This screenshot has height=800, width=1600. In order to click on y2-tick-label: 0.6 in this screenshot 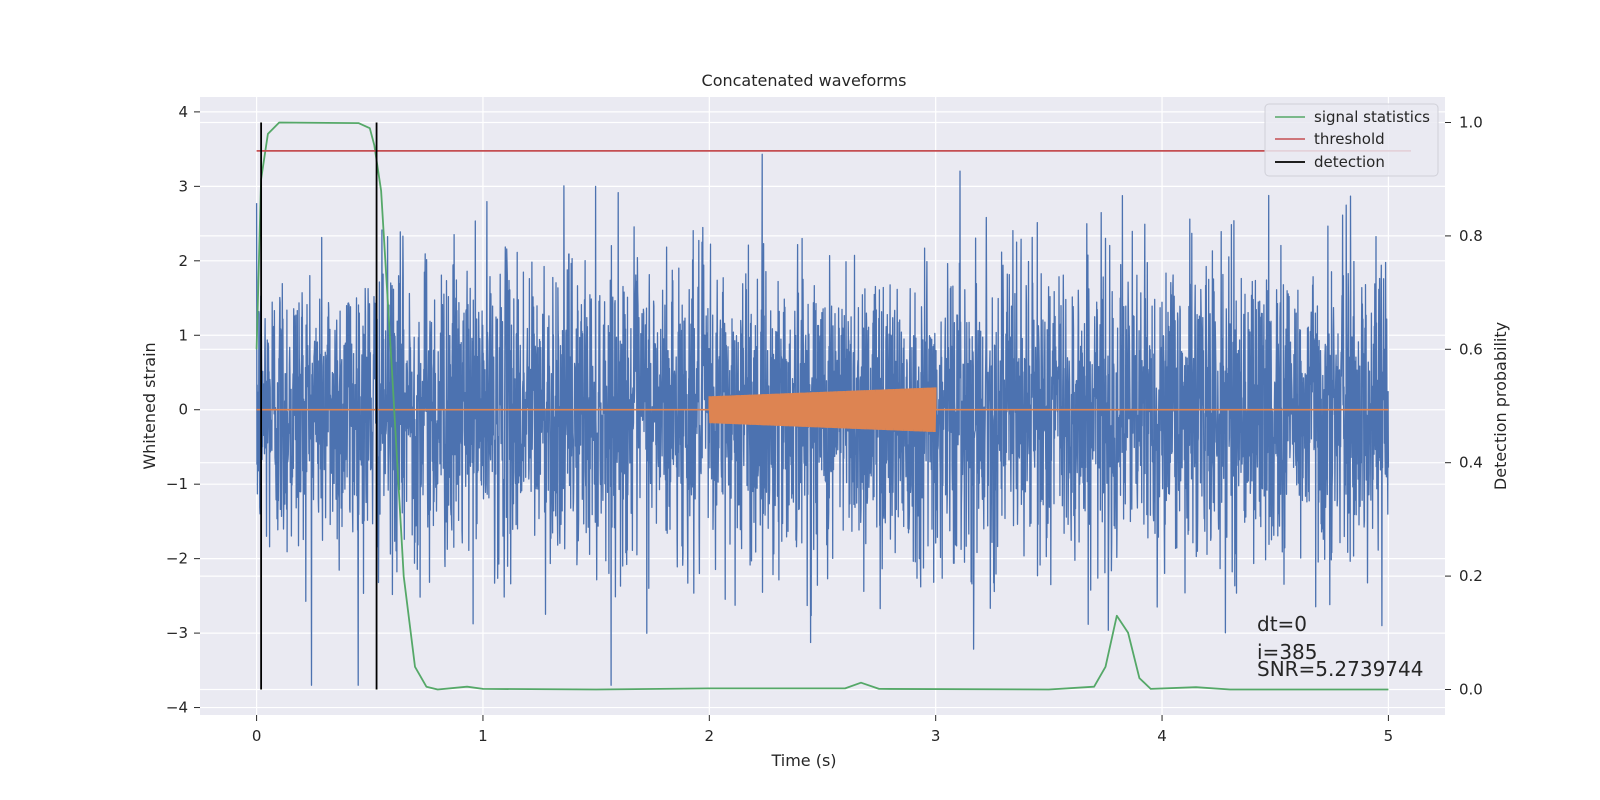, I will do `click(1471, 349)`.